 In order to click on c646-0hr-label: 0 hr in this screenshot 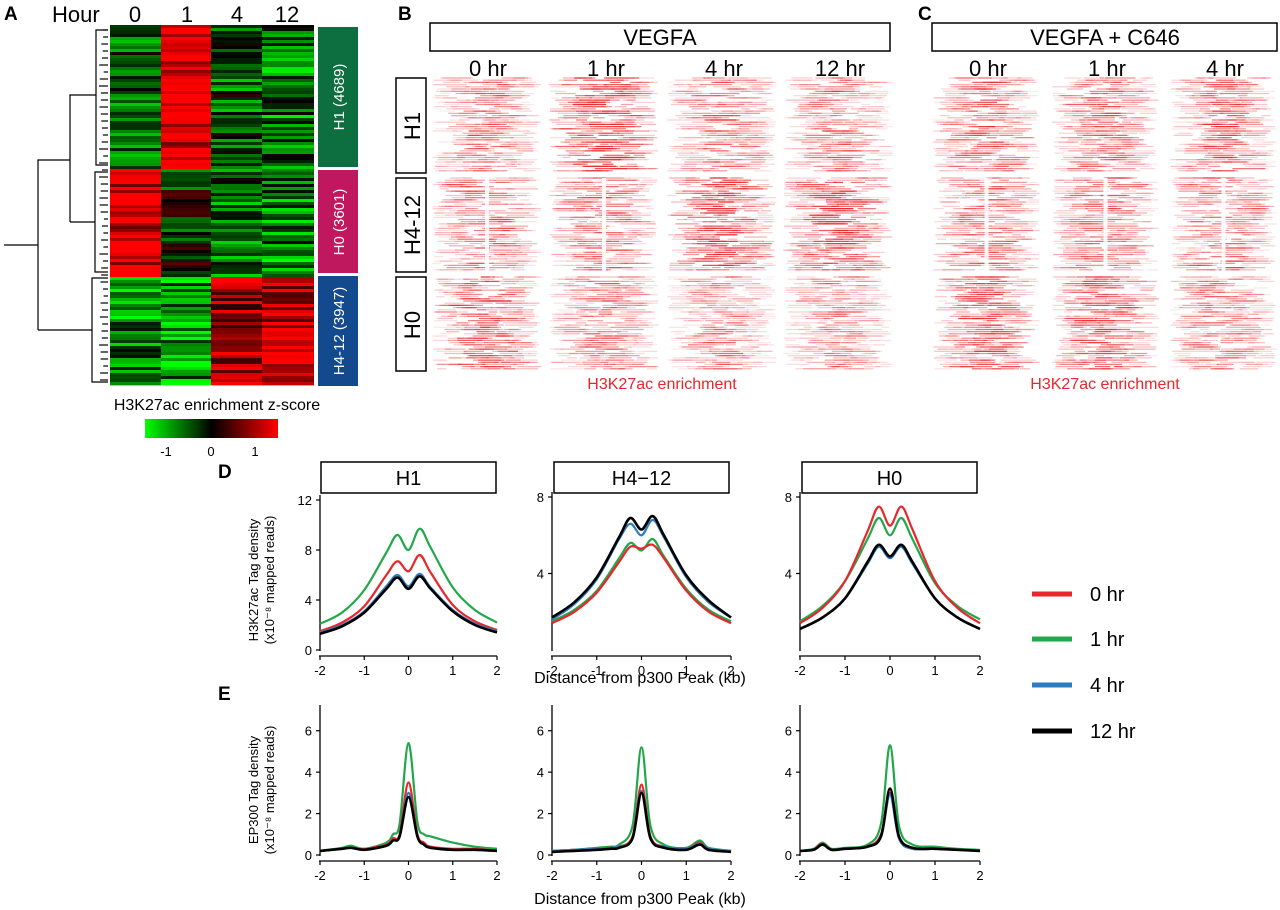, I will do `click(988, 68)`.